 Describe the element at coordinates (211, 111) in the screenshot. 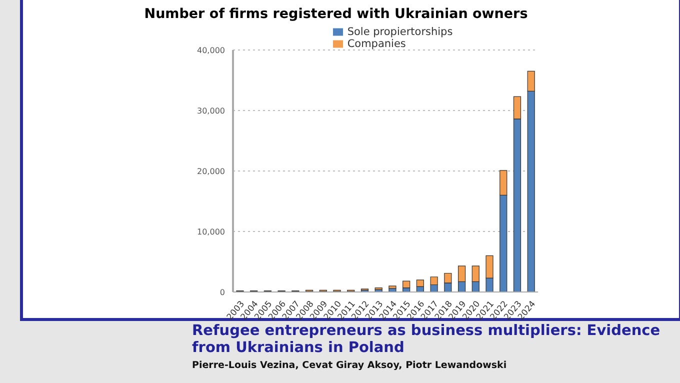

I see `y-tick-label: 30,000` at that location.